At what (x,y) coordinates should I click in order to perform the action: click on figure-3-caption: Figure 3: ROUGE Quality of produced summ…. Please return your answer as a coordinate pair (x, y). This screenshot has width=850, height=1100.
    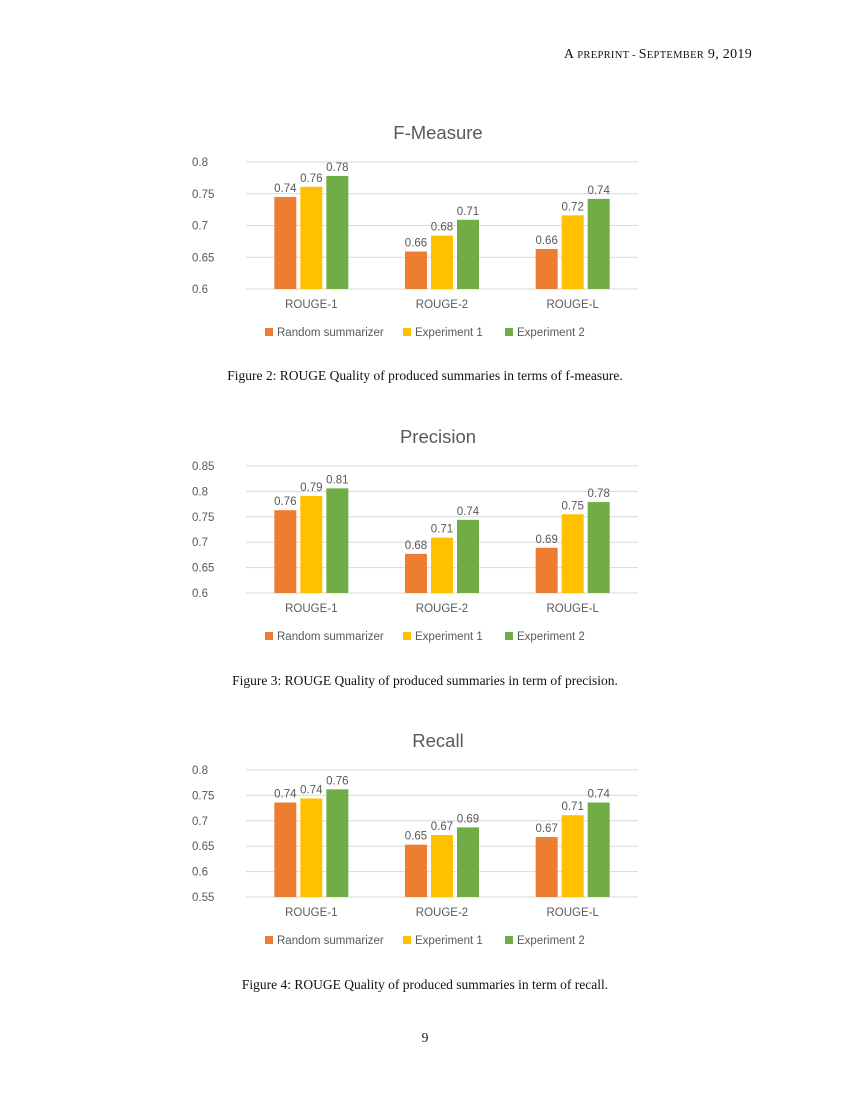
    Looking at the image, I should click on (425, 680).